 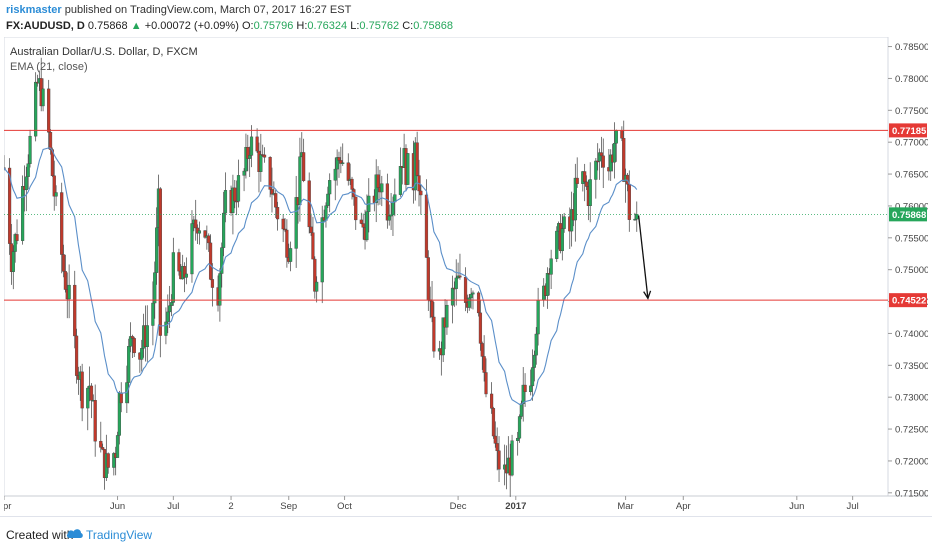 What do you see at coordinates (911, 206) in the screenshot?
I see `price-tick-label: 0.76000` at bounding box center [911, 206].